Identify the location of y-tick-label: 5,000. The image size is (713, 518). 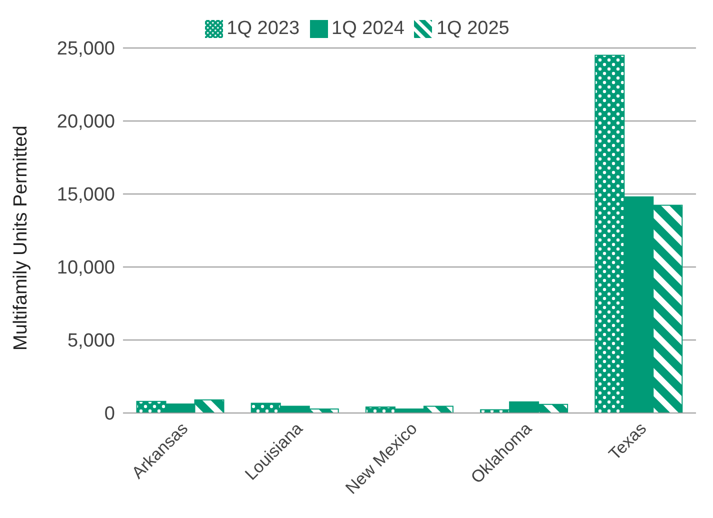
(91, 341).